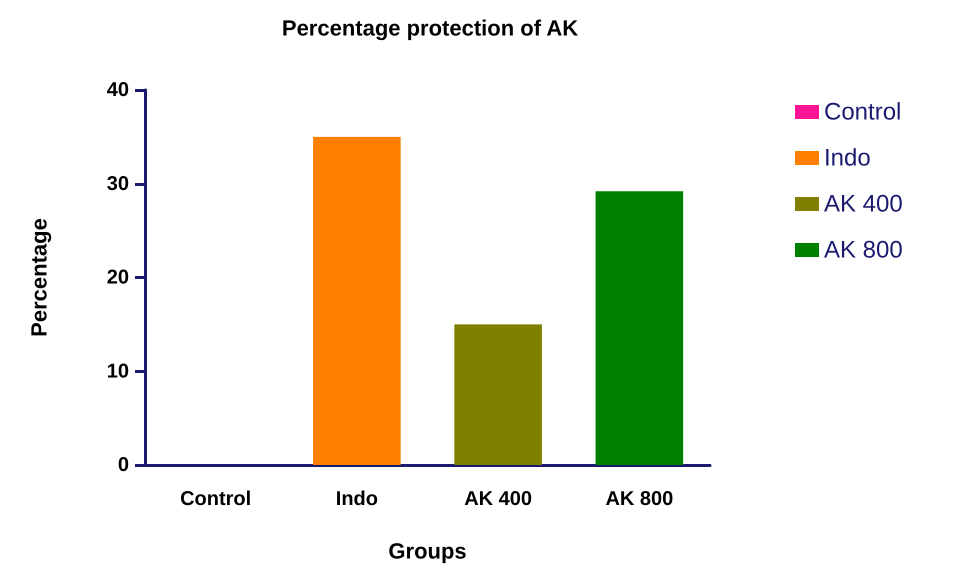  Describe the element at coordinates (117, 90) in the screenshot. I see `y-tick-label: 40` at that location.